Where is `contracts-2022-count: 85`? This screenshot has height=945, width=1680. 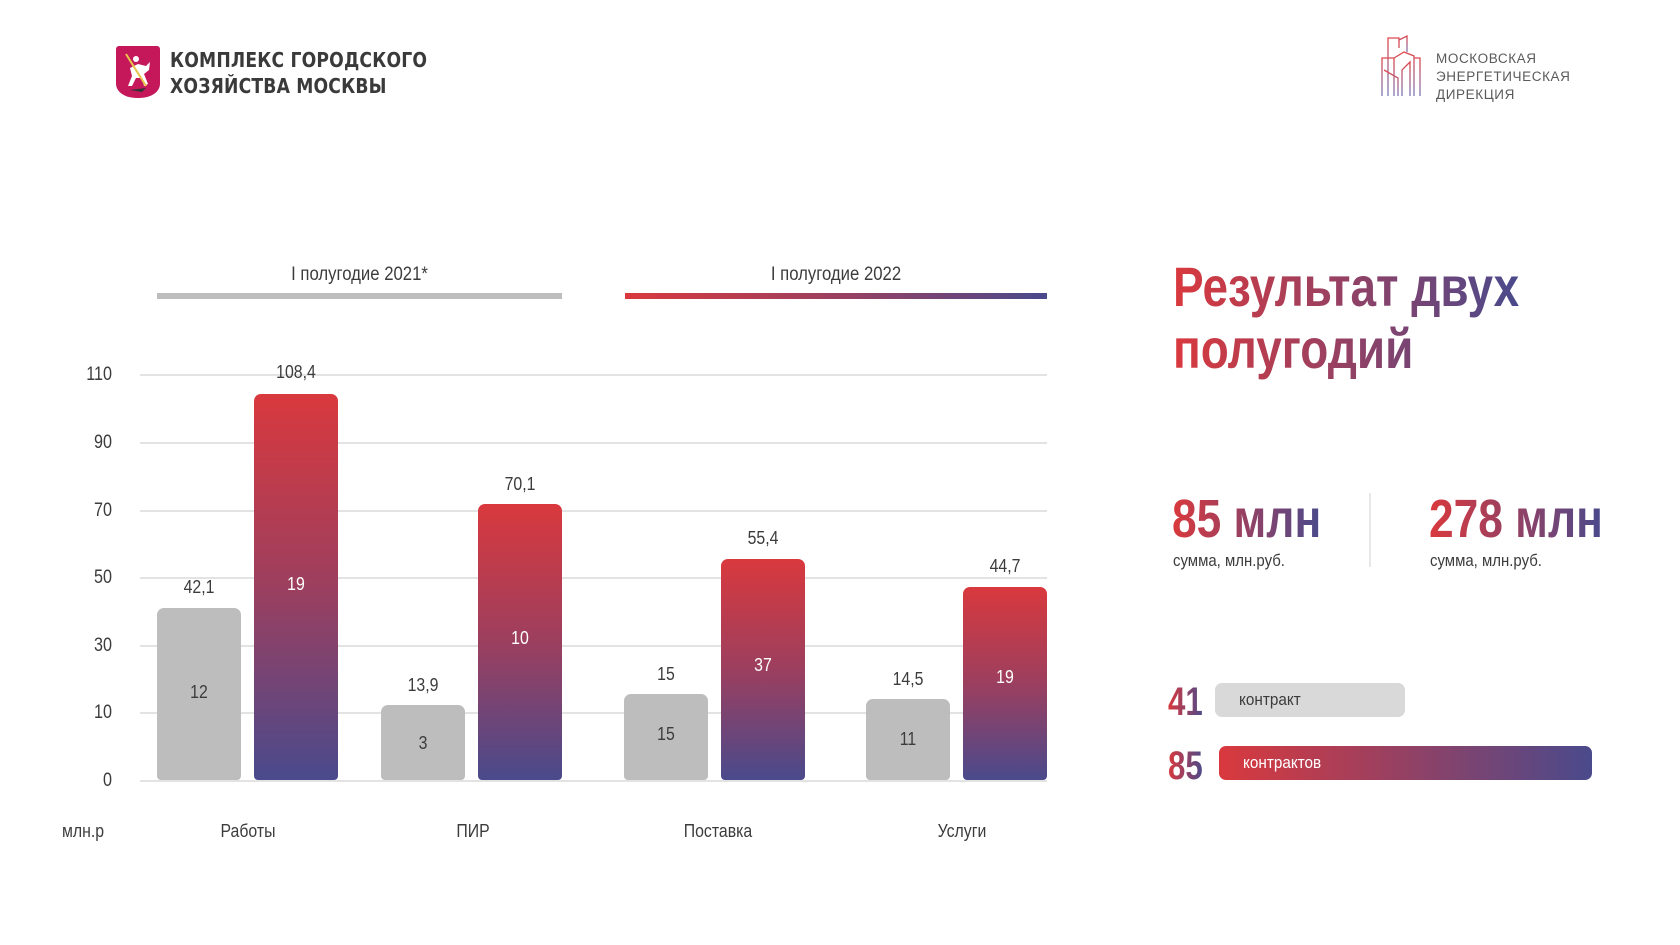 contracts-2022-count: 85 is located at coordinates (1185, 766).